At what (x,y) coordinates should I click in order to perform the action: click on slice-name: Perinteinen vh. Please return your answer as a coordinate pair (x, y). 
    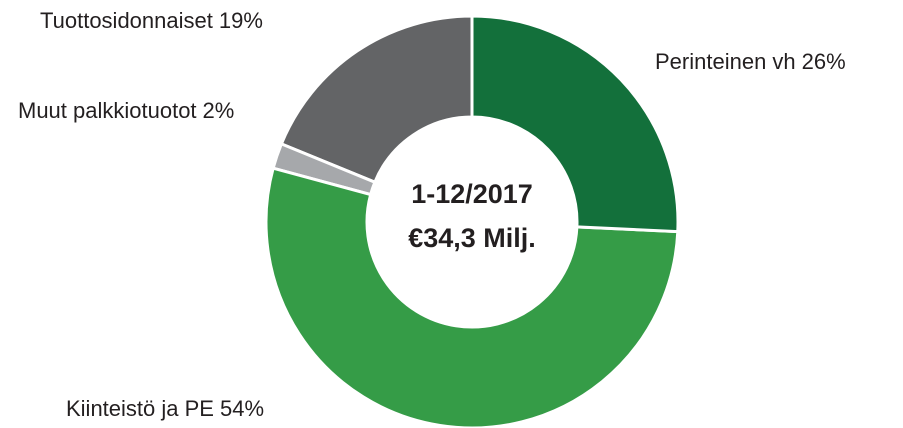
    Looking at the image, I should click on (725, 61).